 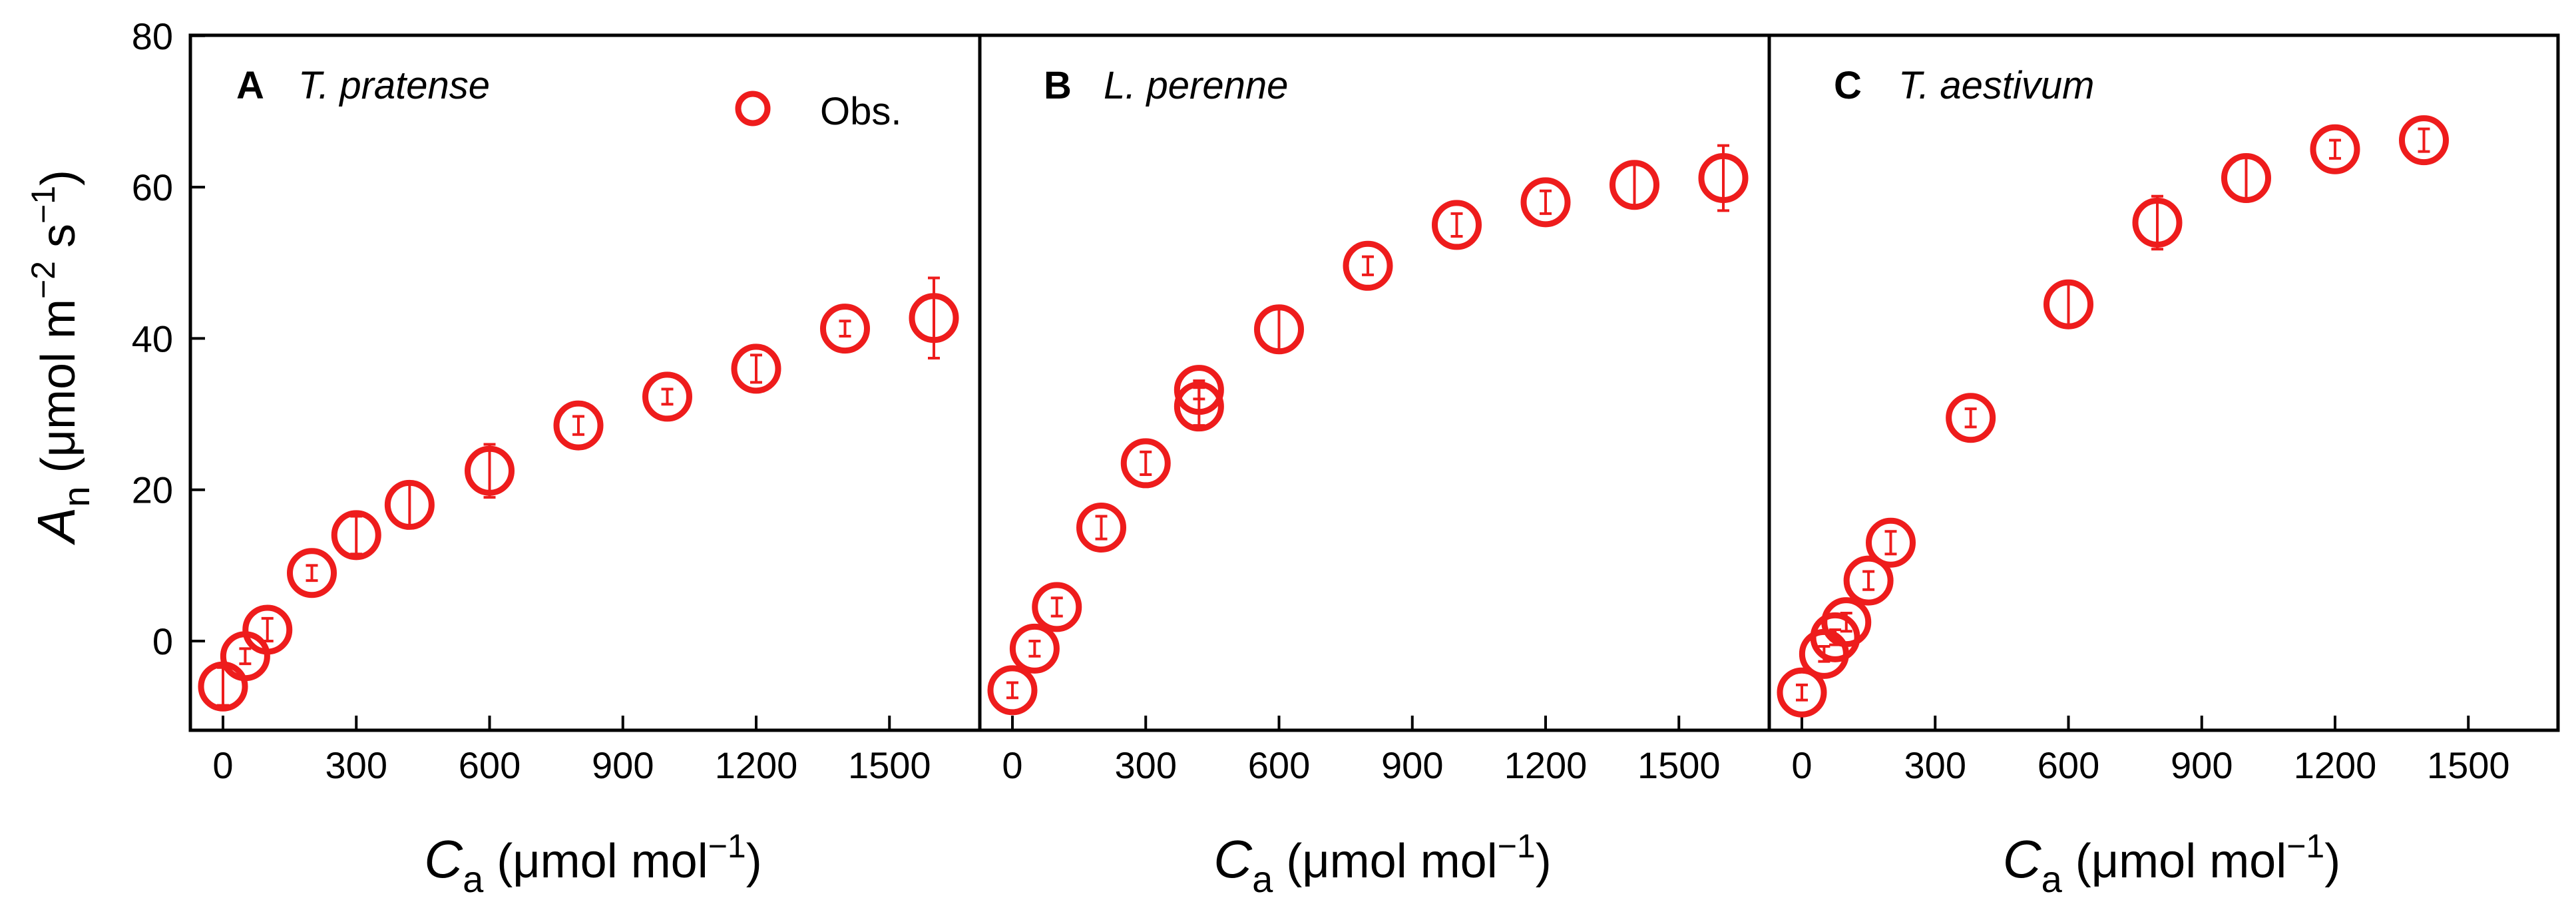 What do you see at coordinates (861, 111) in the screenshot?
I see `legend-label: Obs.` at bounding box center [861, 111].